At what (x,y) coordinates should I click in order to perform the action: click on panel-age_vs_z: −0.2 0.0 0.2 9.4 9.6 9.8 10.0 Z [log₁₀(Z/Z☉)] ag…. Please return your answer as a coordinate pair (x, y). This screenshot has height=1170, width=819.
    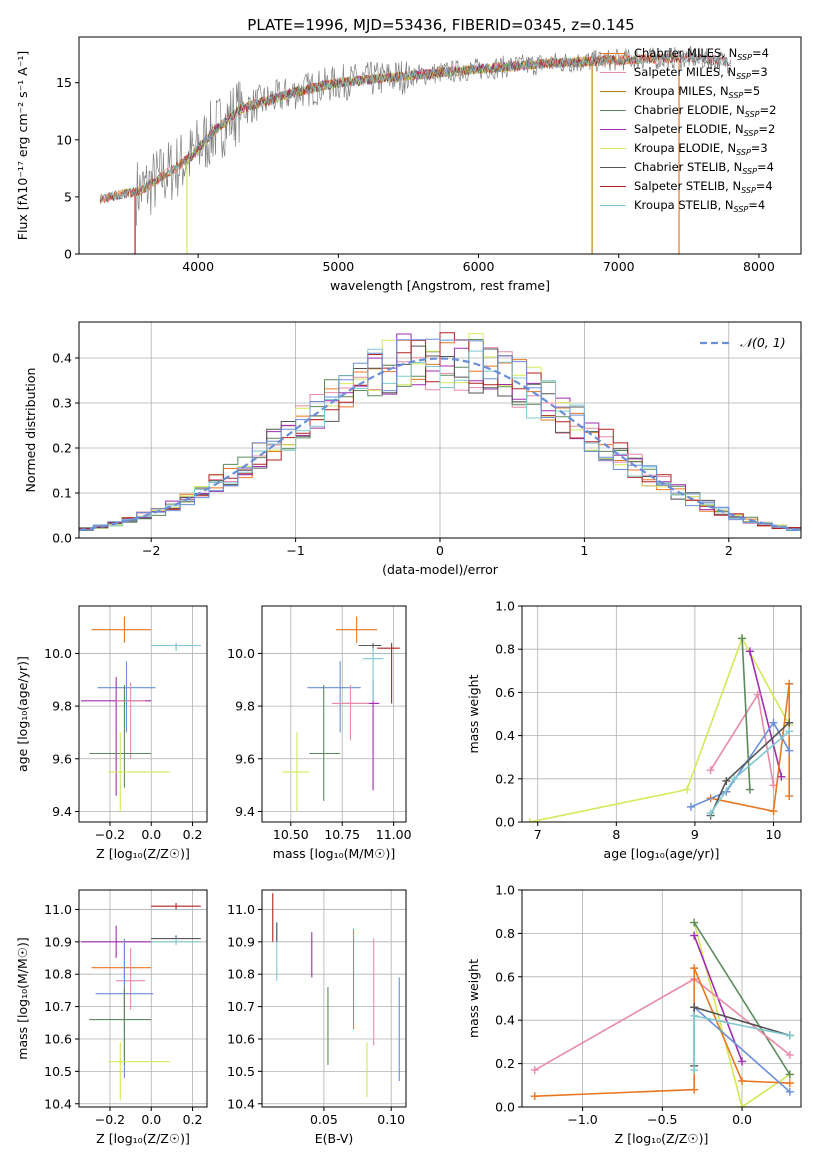
    Looking at the image, I should click on (111, 733).